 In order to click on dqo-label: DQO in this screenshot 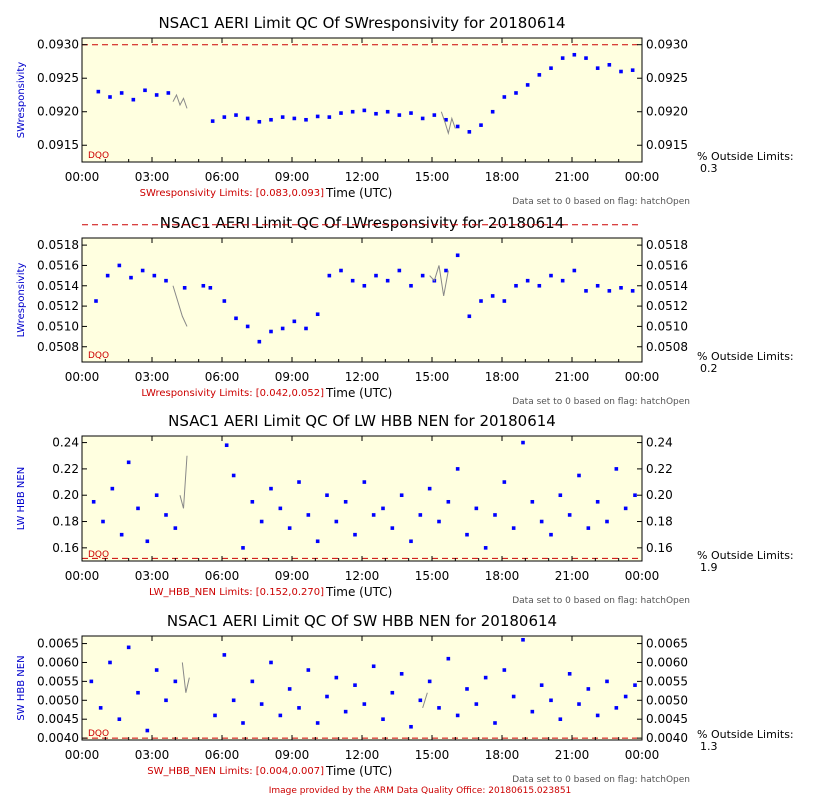, I will do `click(98, 734)`.